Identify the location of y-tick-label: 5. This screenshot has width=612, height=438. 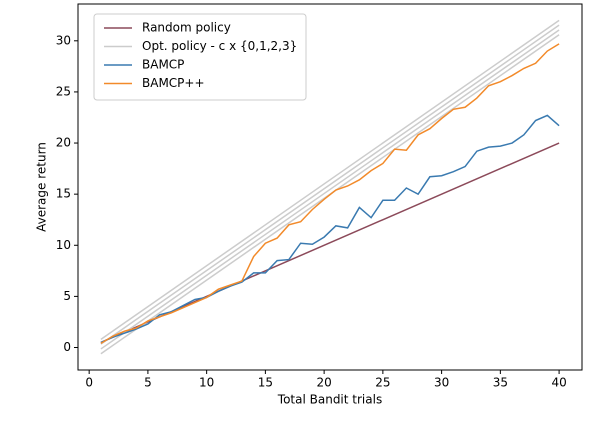
(67, 296).